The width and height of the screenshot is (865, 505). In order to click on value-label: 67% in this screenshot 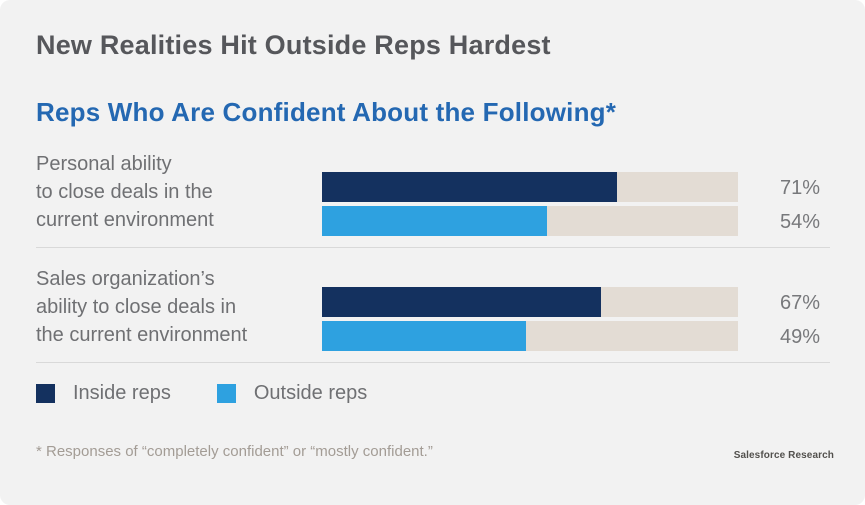, I will do `click(799, 303)`.